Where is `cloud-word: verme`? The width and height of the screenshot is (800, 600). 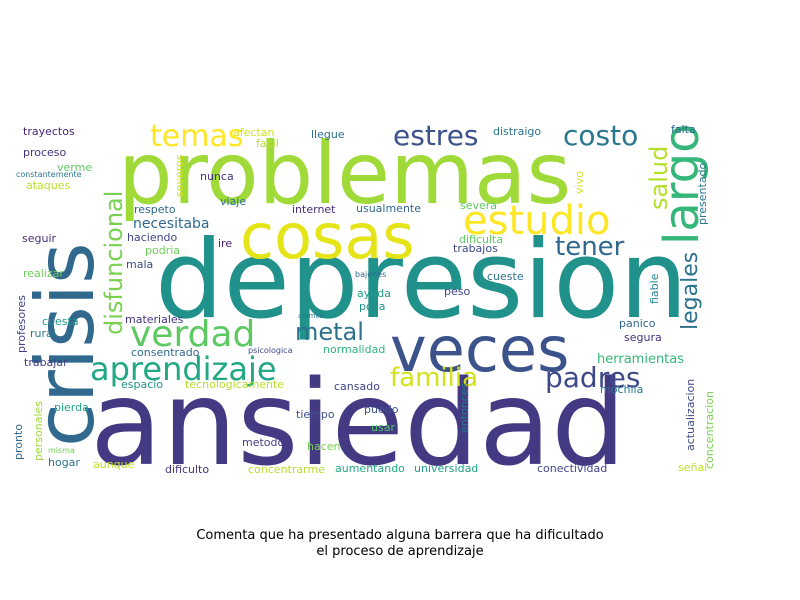
cloud-word: verme is located at coordinates (74, 167).